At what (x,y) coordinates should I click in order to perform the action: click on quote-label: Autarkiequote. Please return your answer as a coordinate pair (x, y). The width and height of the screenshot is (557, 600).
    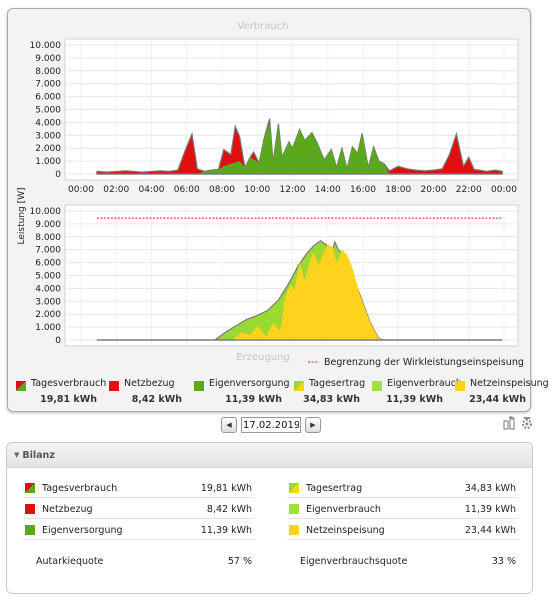
    Looking at the image, I should click on (70, 561).